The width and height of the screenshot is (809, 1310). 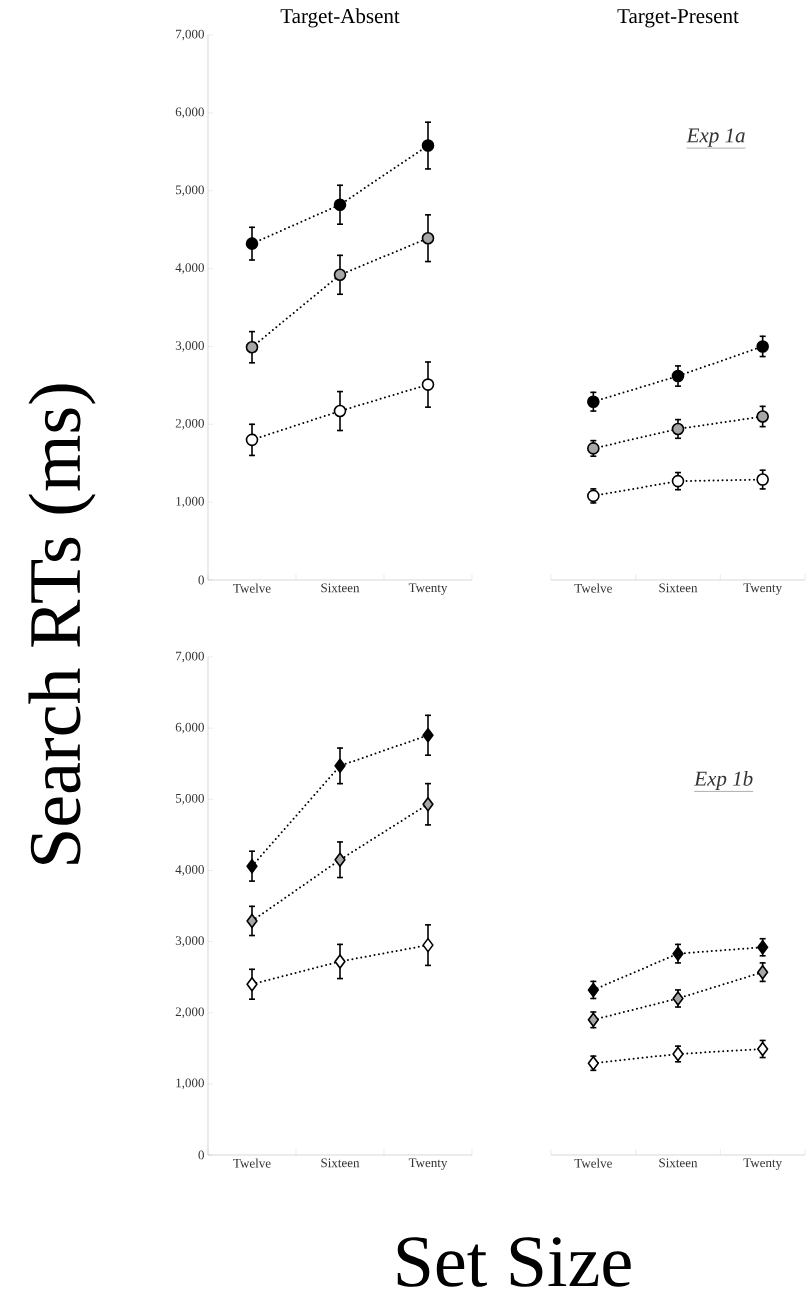 I want to click on y-axis-title: Search RTs (ms), so click(x=62, y=624).